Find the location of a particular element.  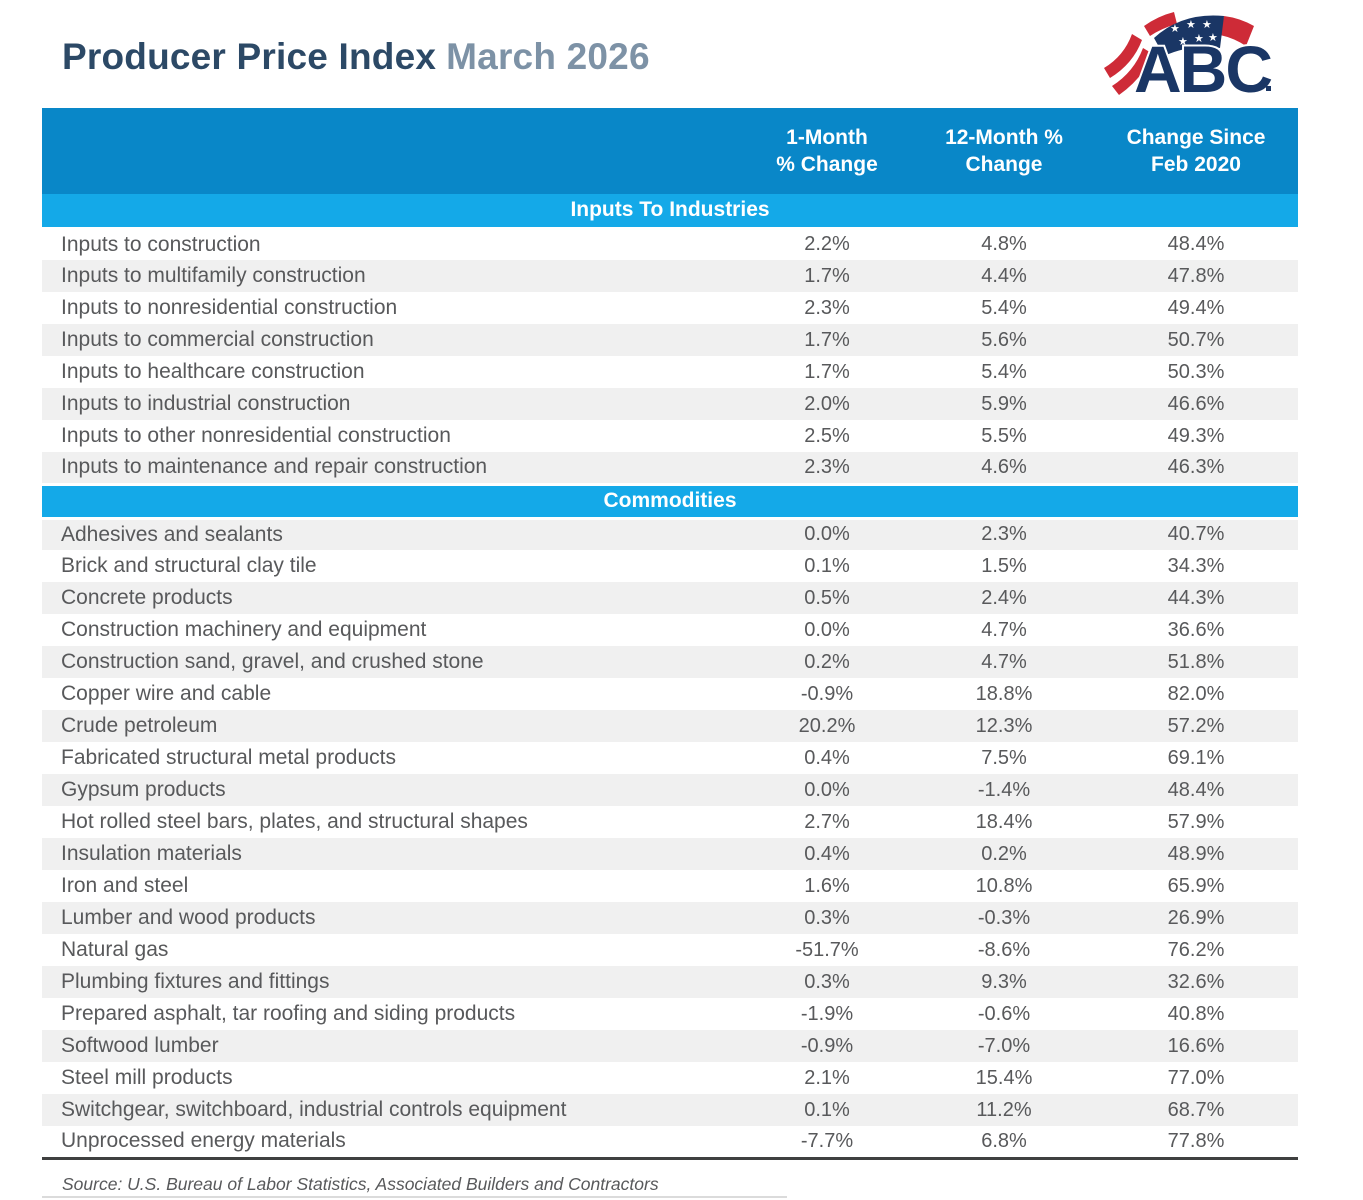

row-label: Crude petroleum is located at coordinates (391, 726).